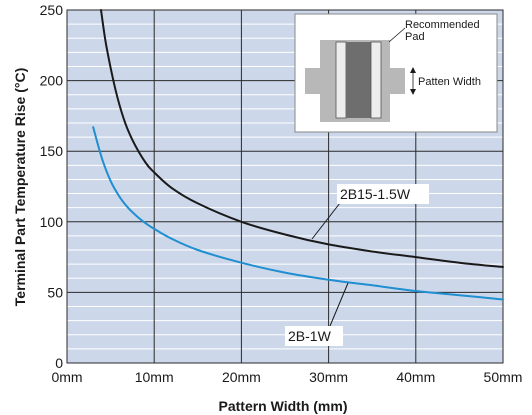 The height and width of the screenshot is (415, 532). I want to click on pad-diagram-inset: Recommended Pad Patten Width, so click(396, 73).